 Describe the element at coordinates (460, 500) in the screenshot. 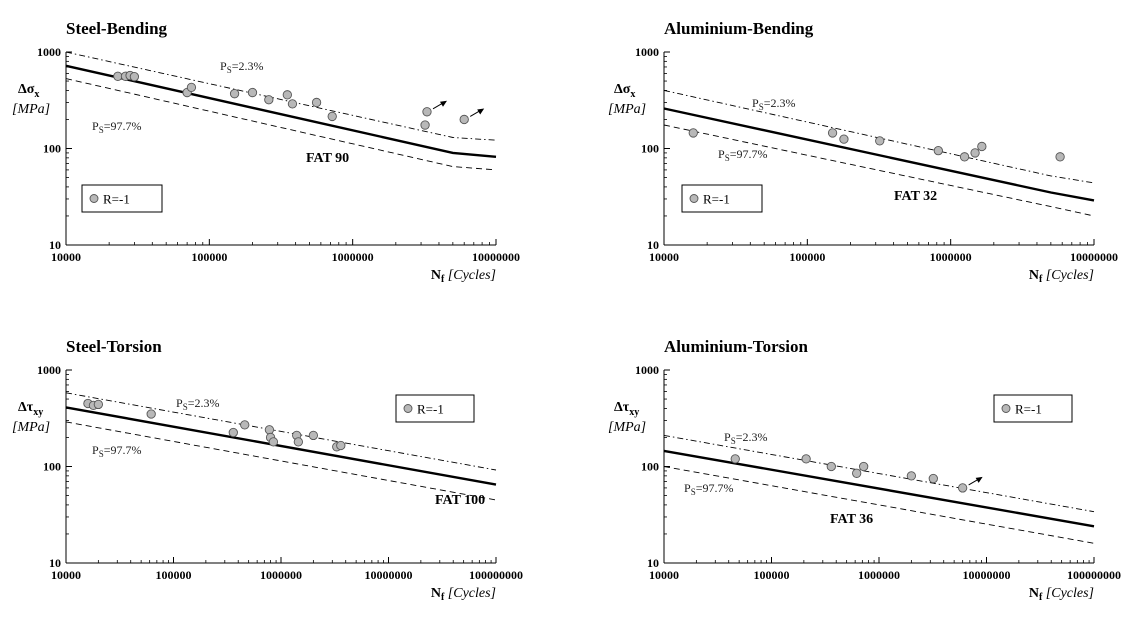

I see `fat-label: FAT 100` at that location.